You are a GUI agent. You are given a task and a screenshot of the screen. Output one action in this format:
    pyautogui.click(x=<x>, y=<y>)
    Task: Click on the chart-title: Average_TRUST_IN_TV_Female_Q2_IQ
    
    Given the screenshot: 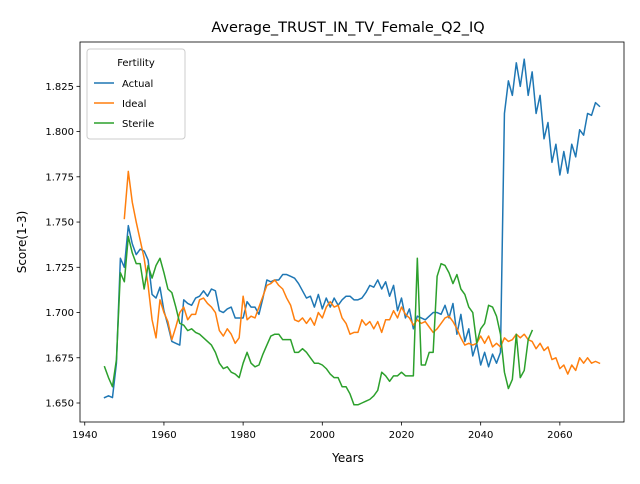 What is the action you would take?
    pyautogui.click(x=347, y=28)
    